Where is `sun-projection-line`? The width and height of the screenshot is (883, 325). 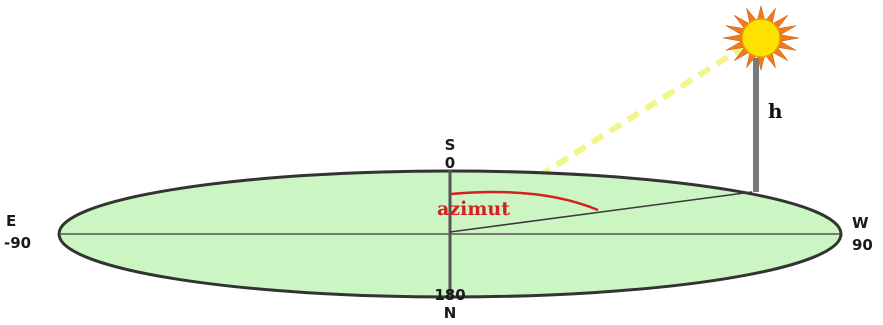
sun-projection-line is located at coordinates (601, 212).